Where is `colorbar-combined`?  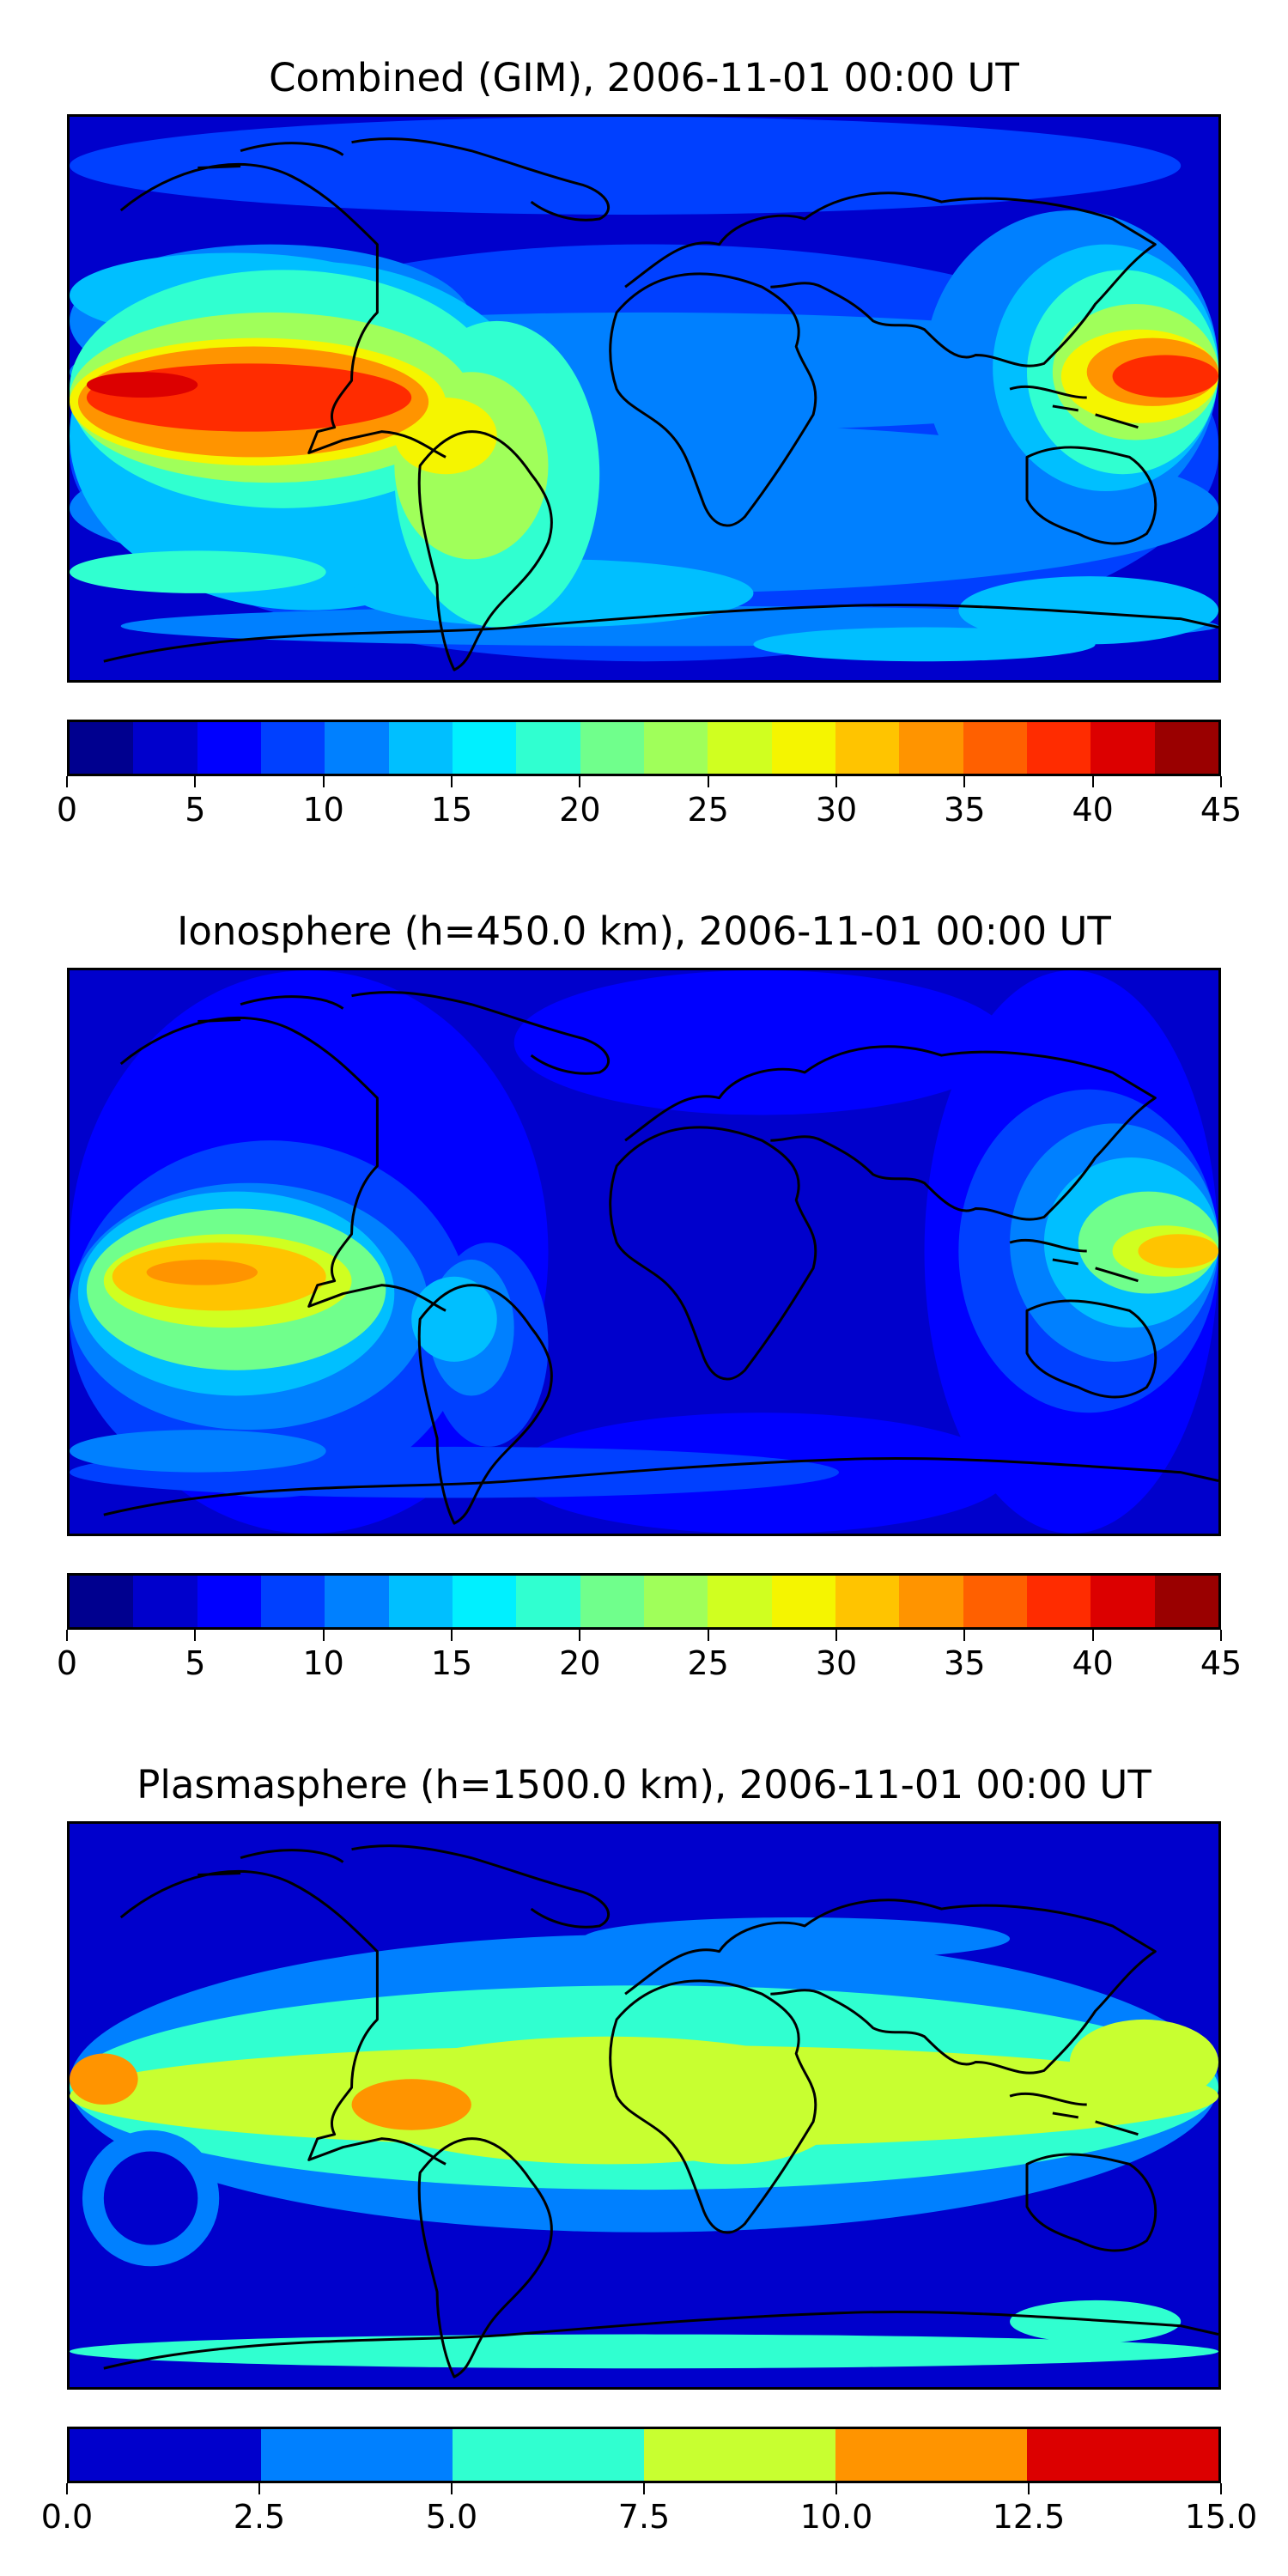
colorbar-combined is located at coordinates (644, 748).